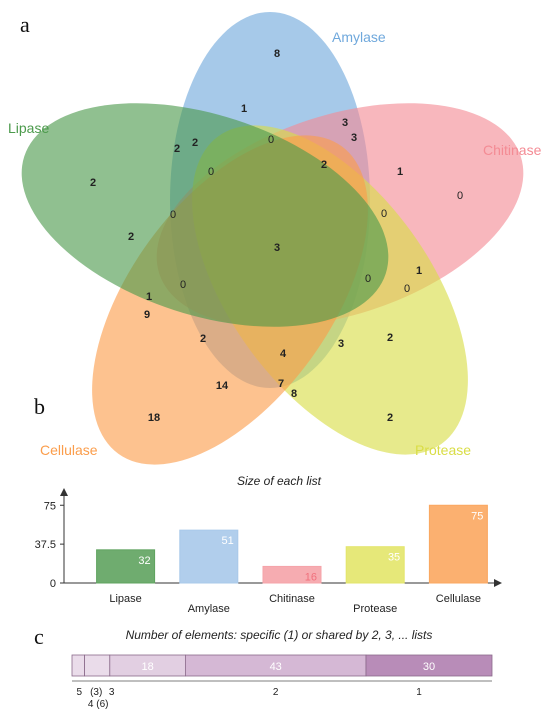 The height and width of the screenshot is (713, 545). I want to click on x-axis-arrow, so click(498, 583).